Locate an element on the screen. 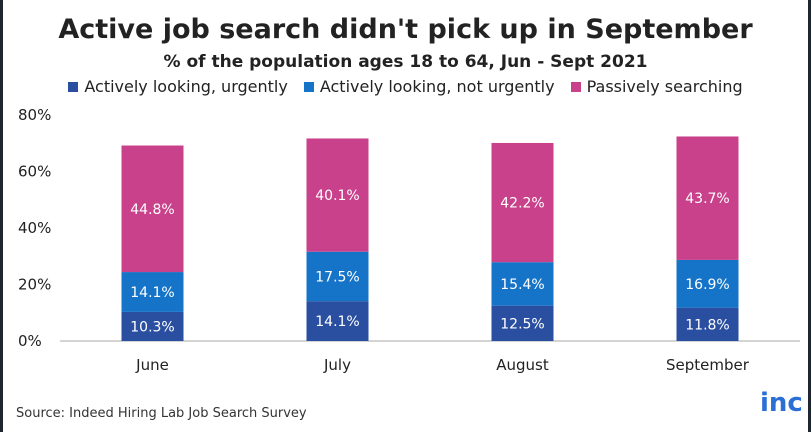 The image size is (811, 432). legend-item-1: Actively looking, not urgently is located at coordinates (429, 86).